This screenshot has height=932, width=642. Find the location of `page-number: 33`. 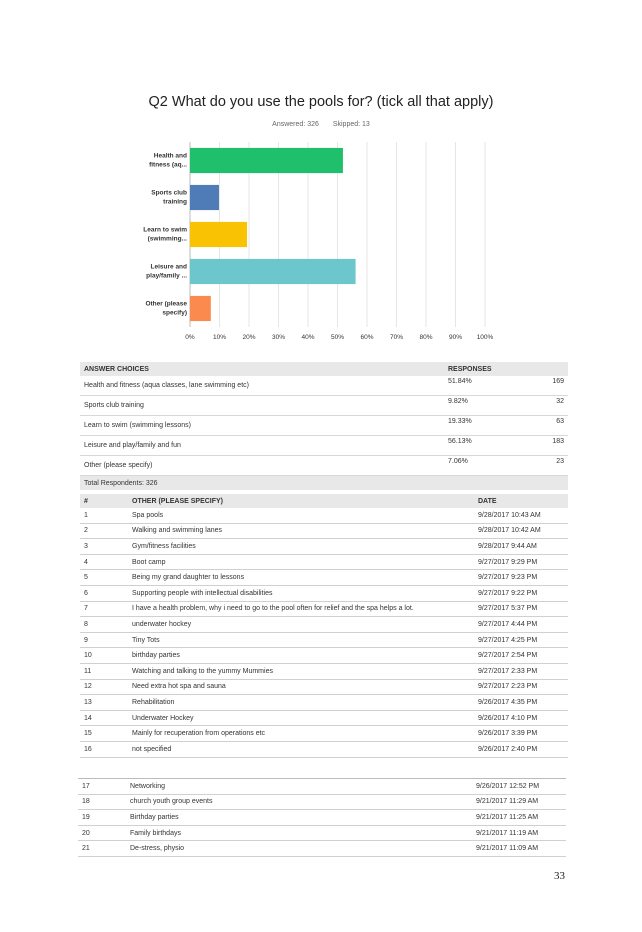

page-number: 33 is located at coordinates (559, 876).